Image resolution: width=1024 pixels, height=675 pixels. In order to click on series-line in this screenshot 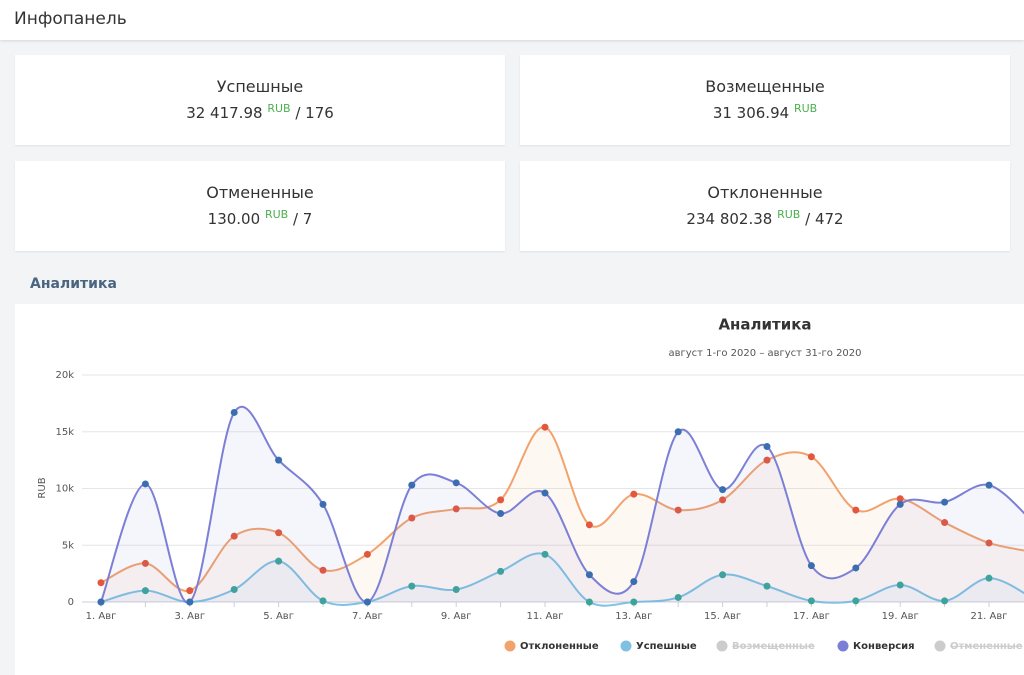, I will do `click(562, 579)`.